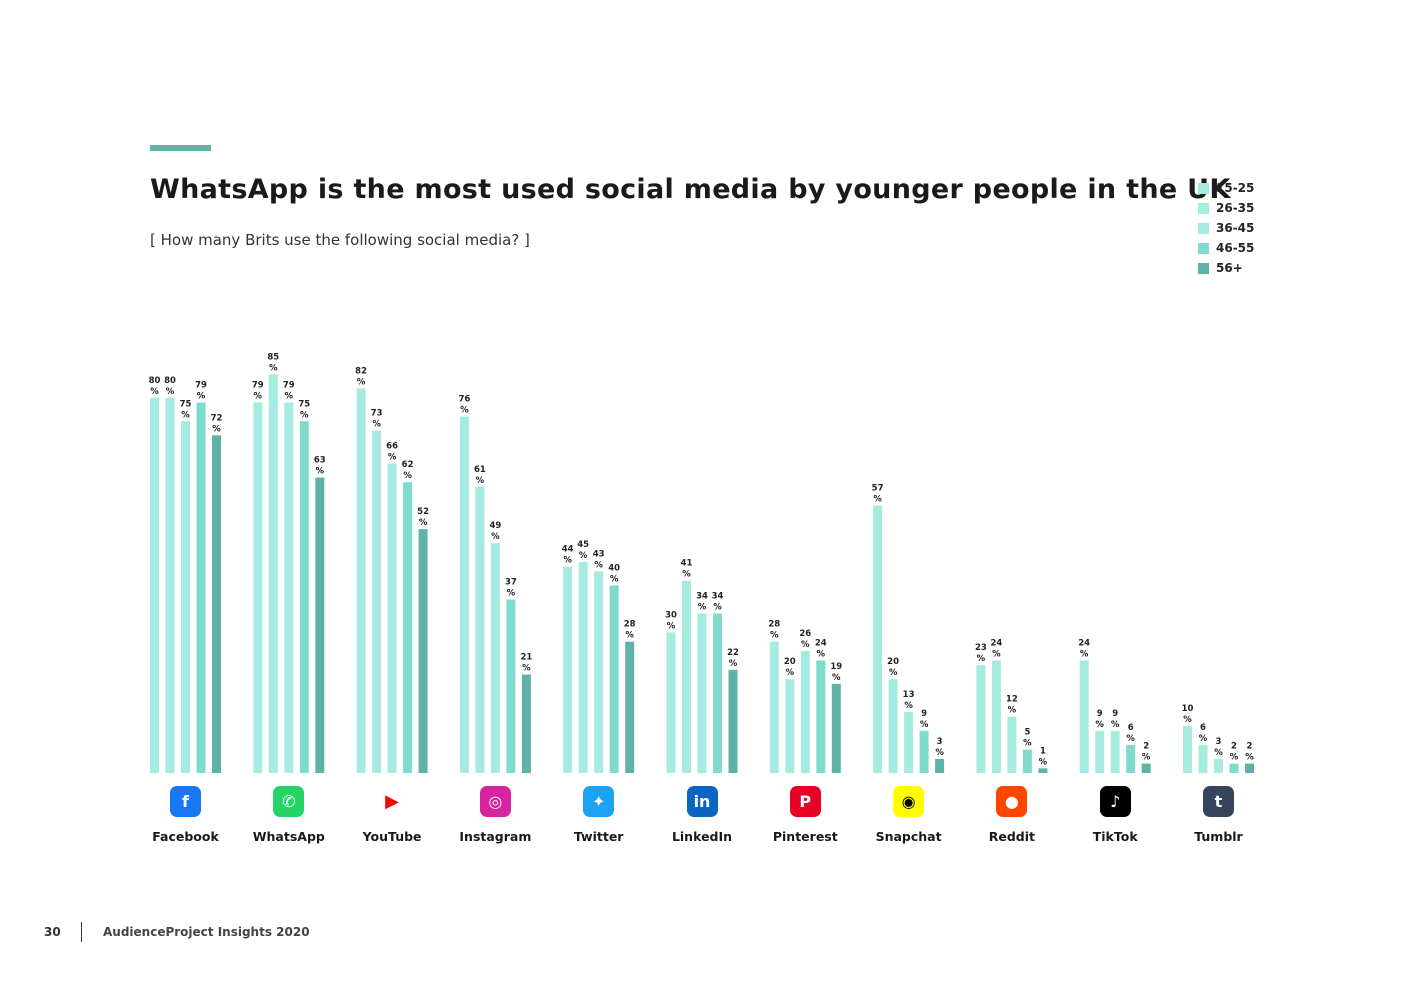 Image resolution: width=1403 pixels, height=992 pixels. I want to click on legend-label: 15-25, so click(1235, 188).